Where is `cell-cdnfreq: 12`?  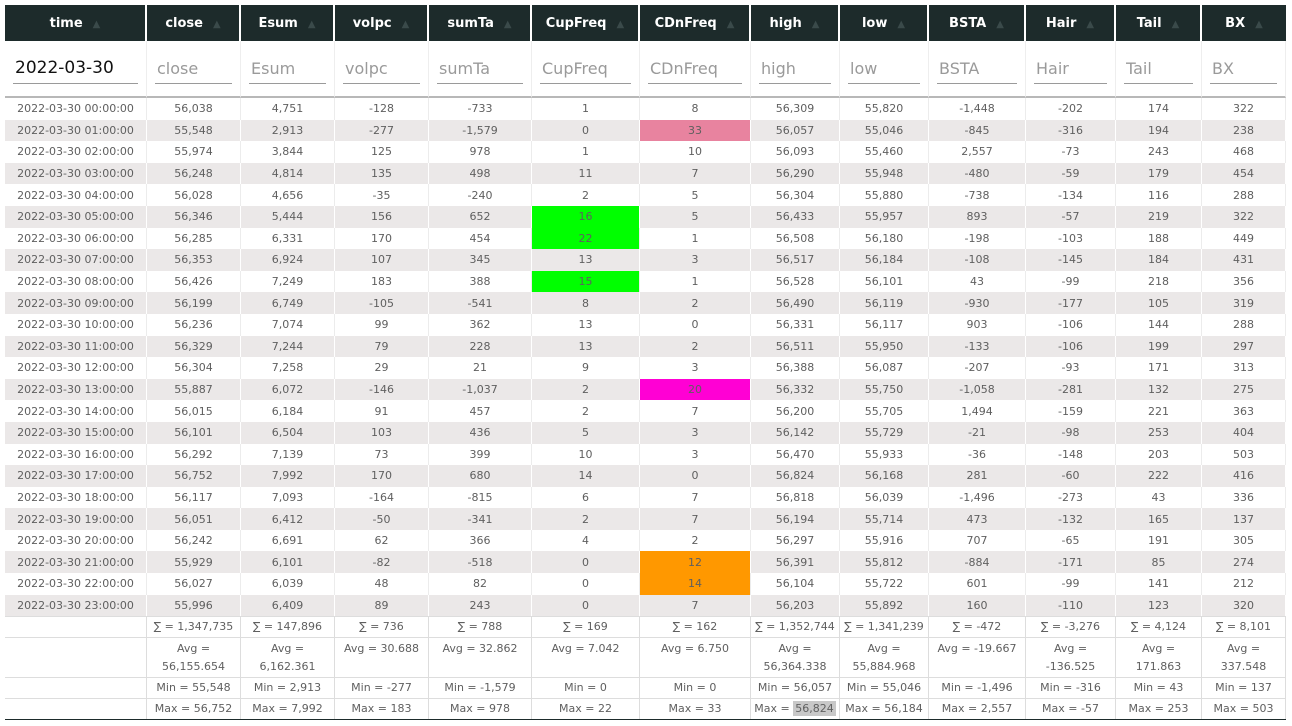 cell-cdnfreq: 12 is located at coordinates (695, 562).